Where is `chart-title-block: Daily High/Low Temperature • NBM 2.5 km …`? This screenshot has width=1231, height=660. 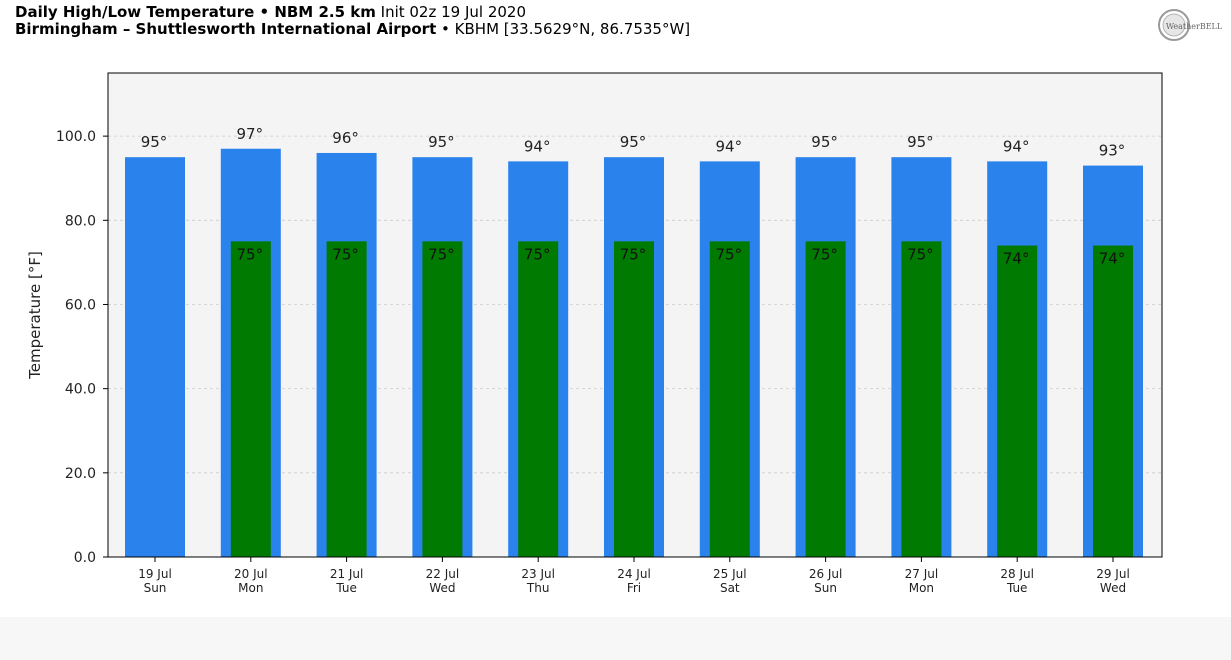 chart-title-block: Daily High/Low Temperature • NBM 2.5 km … is located at coordinates (352, 21).